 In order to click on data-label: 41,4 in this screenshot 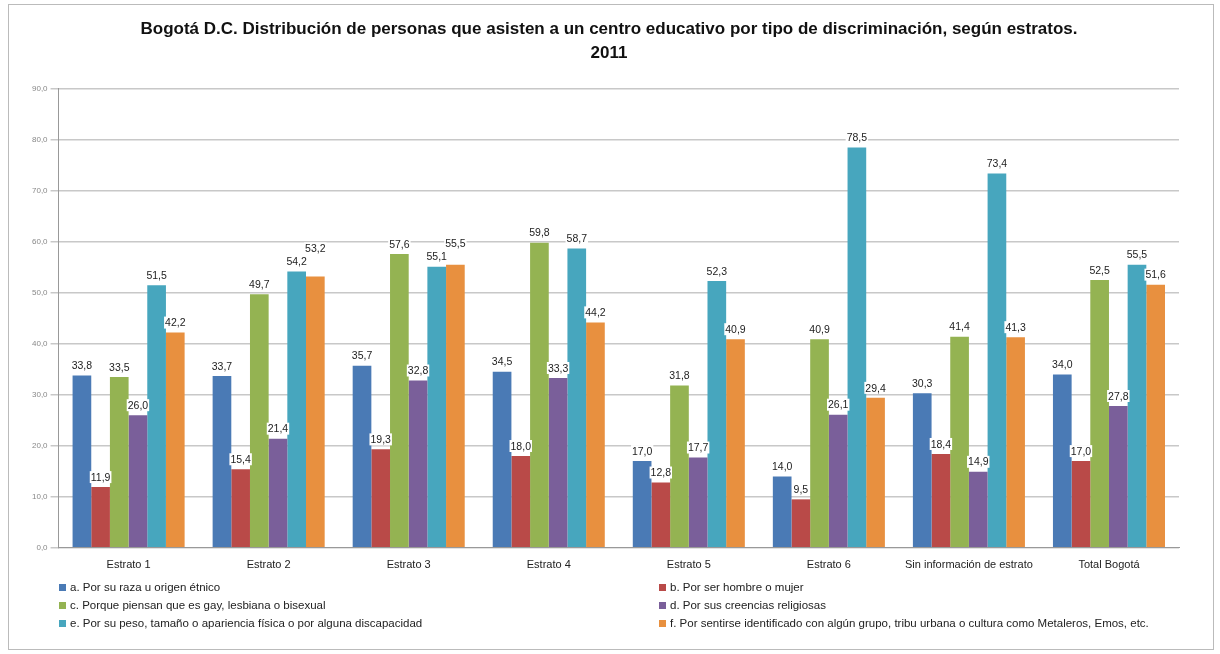, I will do `click(959, 326)`.